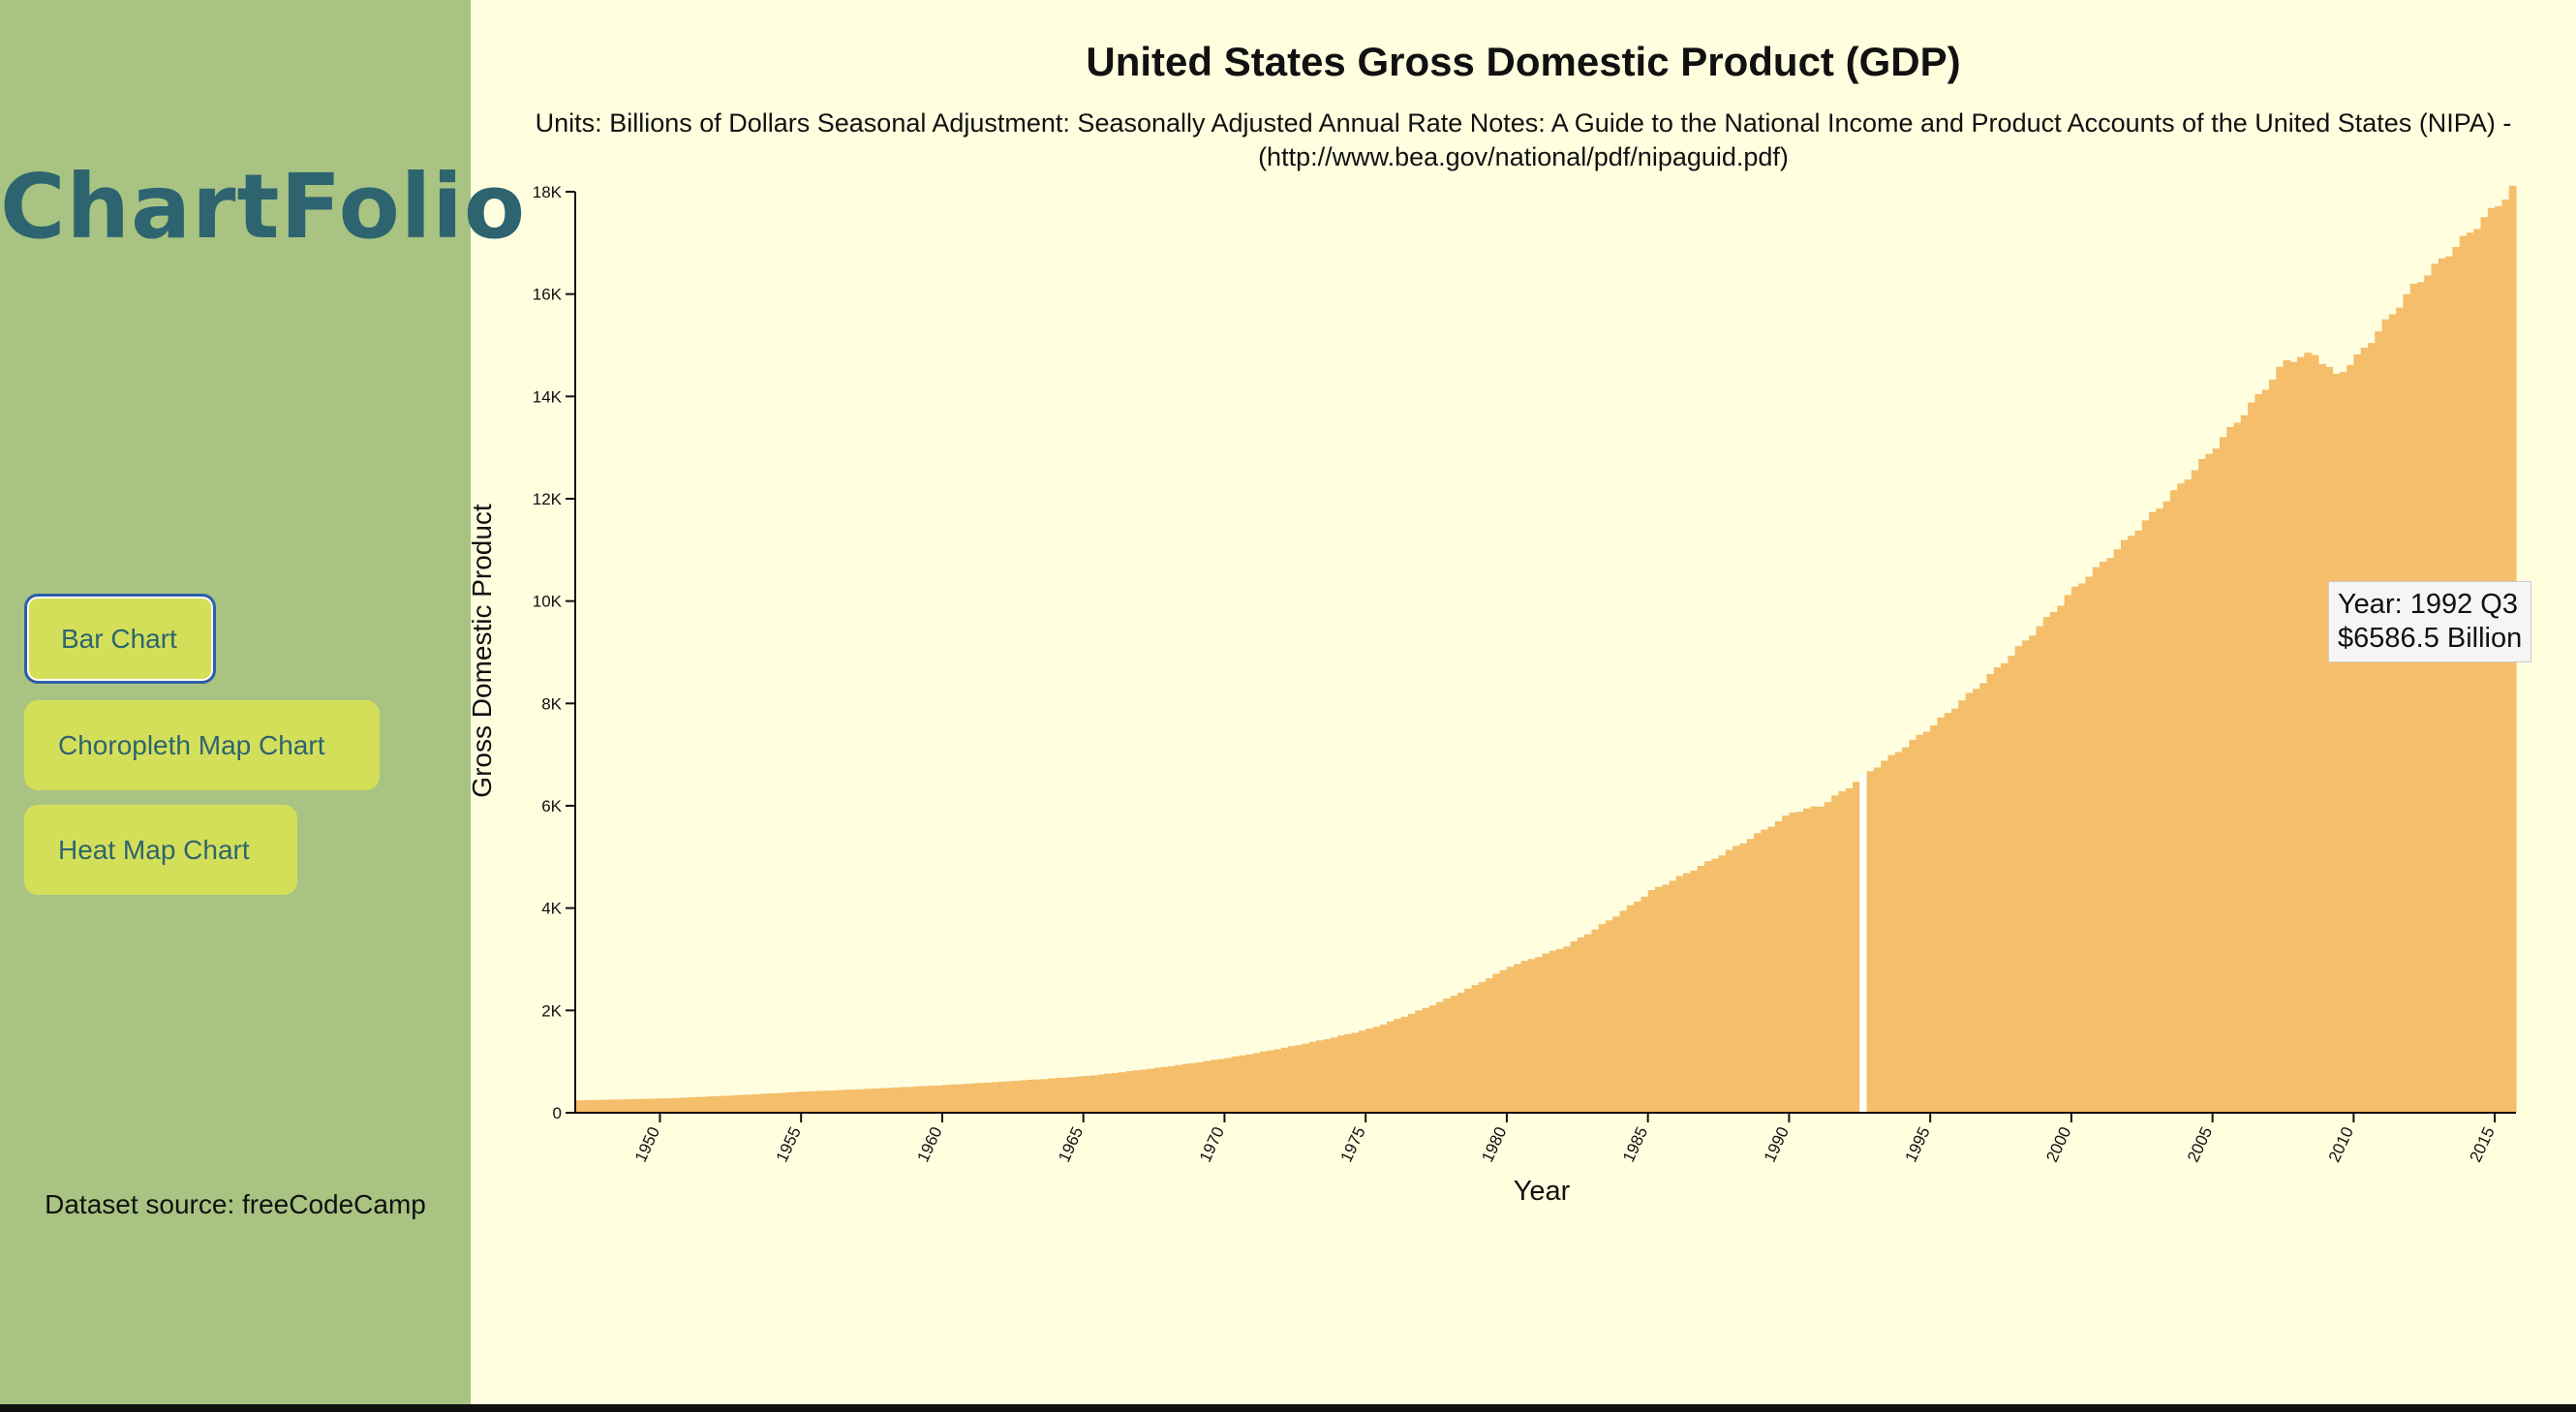 Image resolution: width=2576 pixels, height=1412 pixels. I want to click on bar-1998-q3, so click(2033, 874).